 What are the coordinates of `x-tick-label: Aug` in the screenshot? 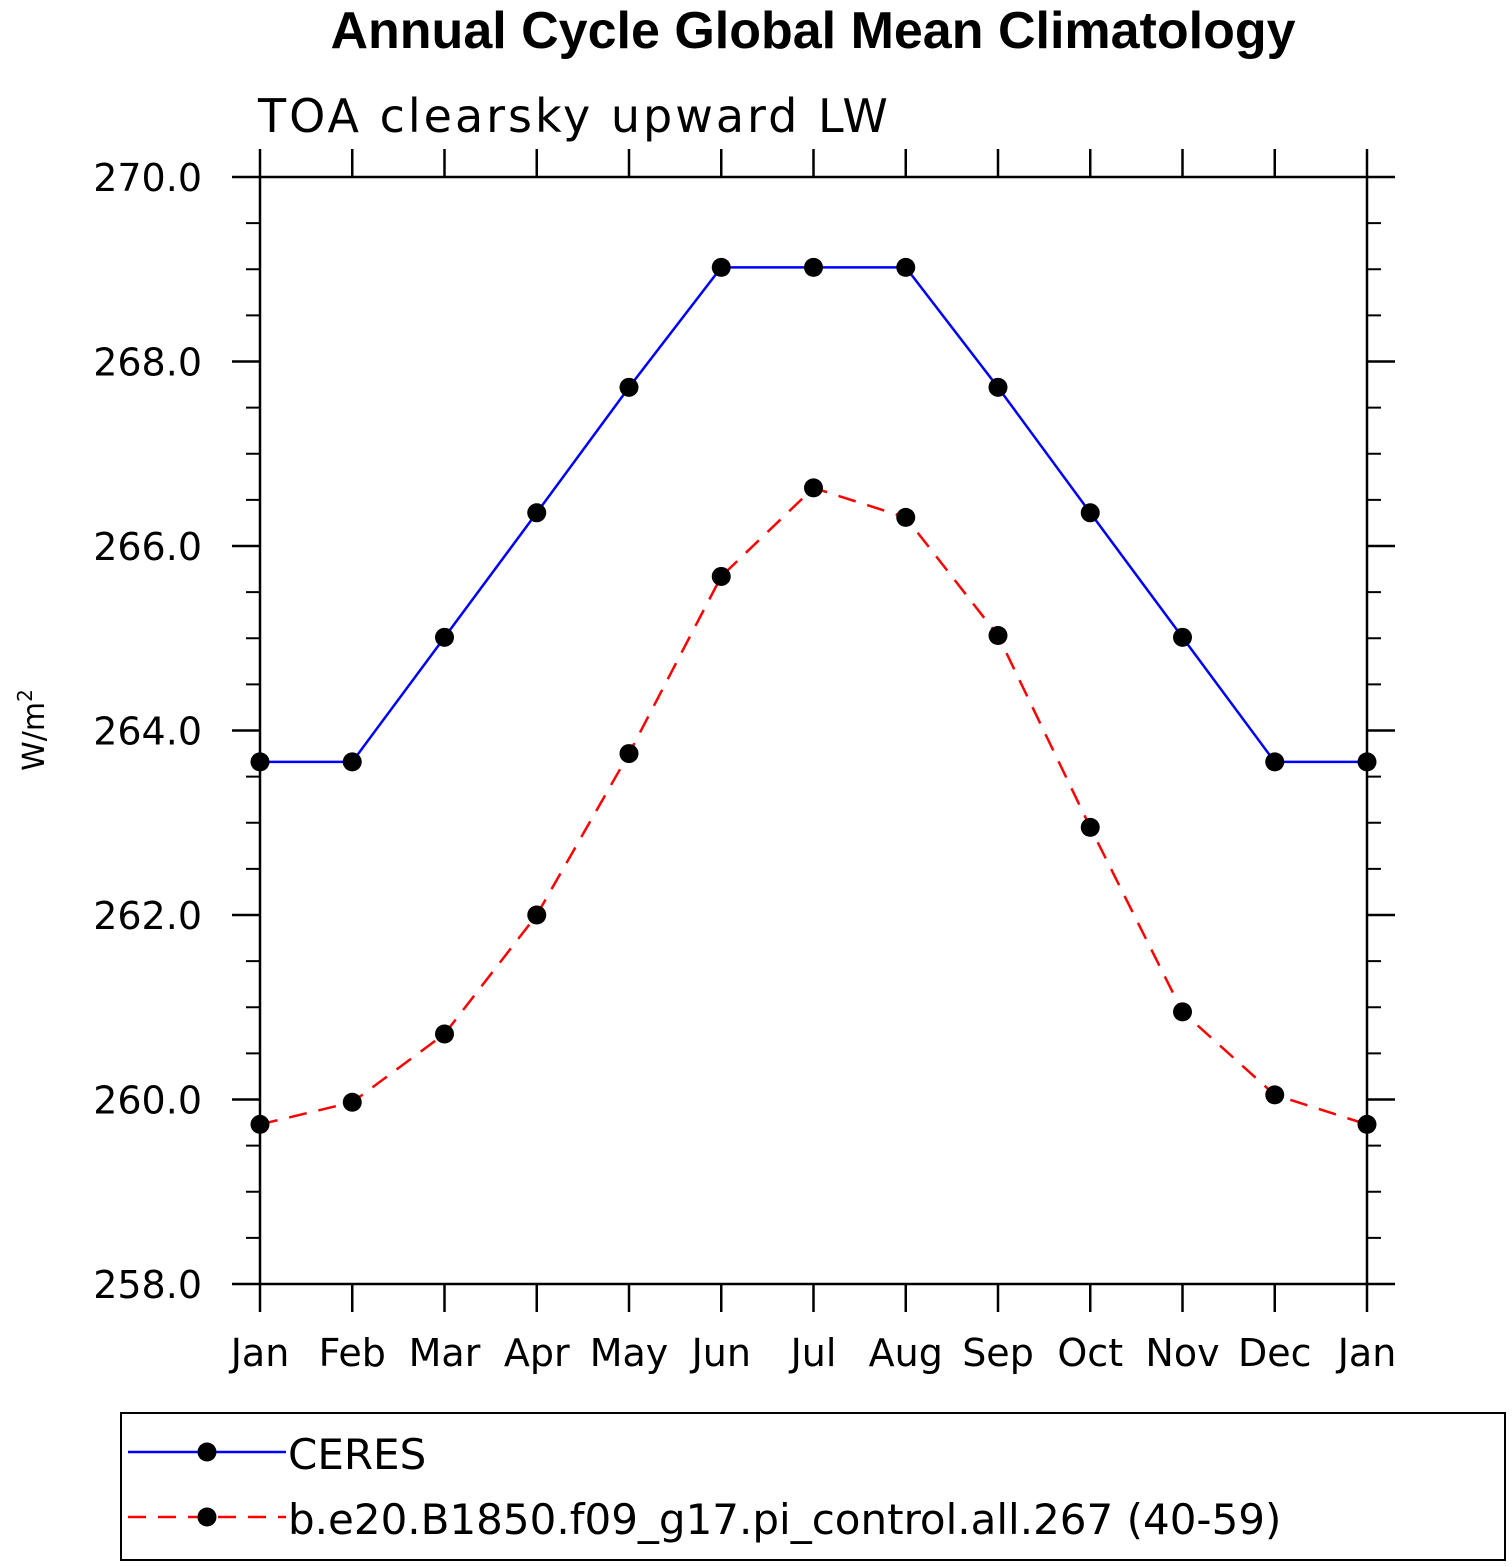 It's located at (906, 1353).